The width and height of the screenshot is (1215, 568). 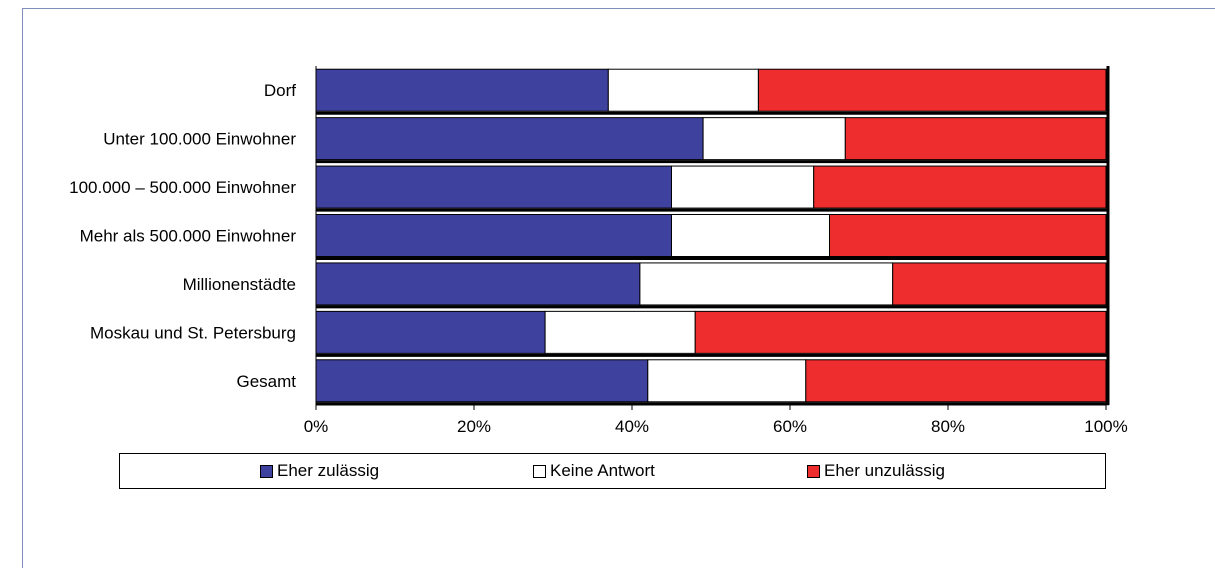 I want to click on legend-item-eher-zulaessig: Eher zulässig, so click(x=319, y=471).